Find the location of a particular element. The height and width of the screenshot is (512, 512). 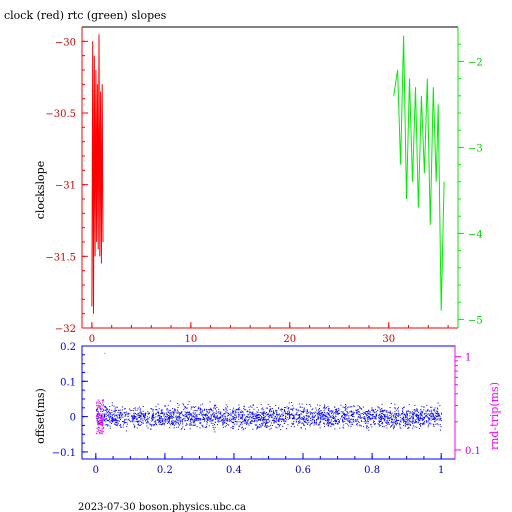

top-x-tick-label: 20 is located at coordinates (289, 339).